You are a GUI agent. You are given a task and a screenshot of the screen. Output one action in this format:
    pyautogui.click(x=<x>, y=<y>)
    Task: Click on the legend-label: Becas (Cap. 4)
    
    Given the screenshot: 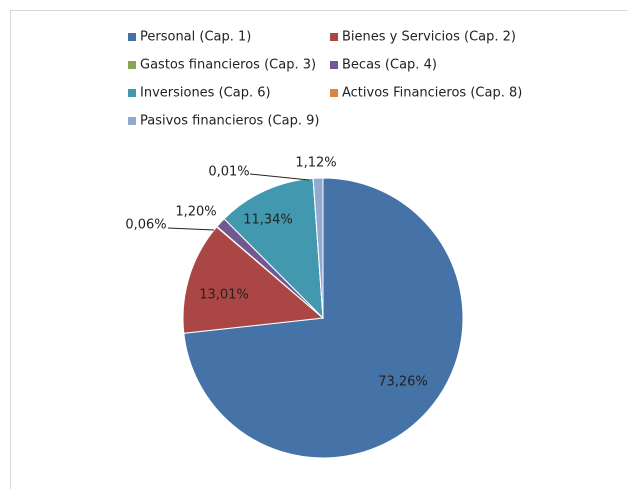 What is the action you would take?
    pyautogui.click(x=389, y=65)
    